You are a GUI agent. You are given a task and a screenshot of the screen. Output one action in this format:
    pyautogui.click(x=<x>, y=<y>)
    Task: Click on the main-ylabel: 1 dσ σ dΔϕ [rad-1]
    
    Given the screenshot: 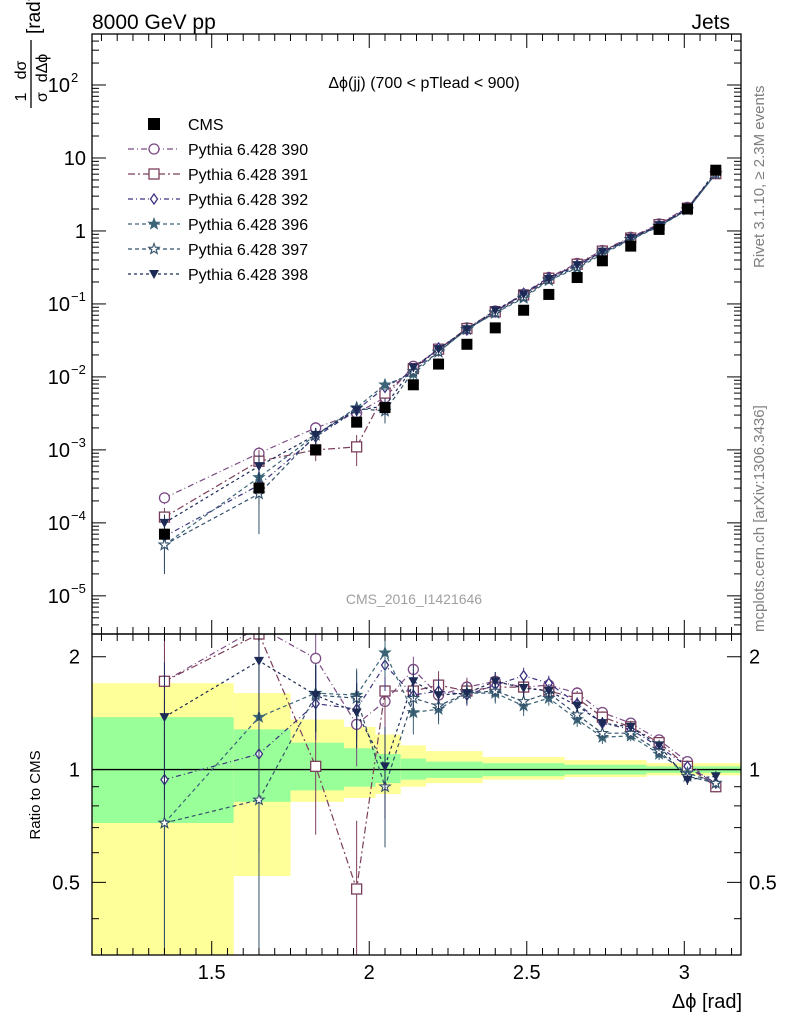 What is the action you would take?
    pyautogui.click(x=32, y=54)
    